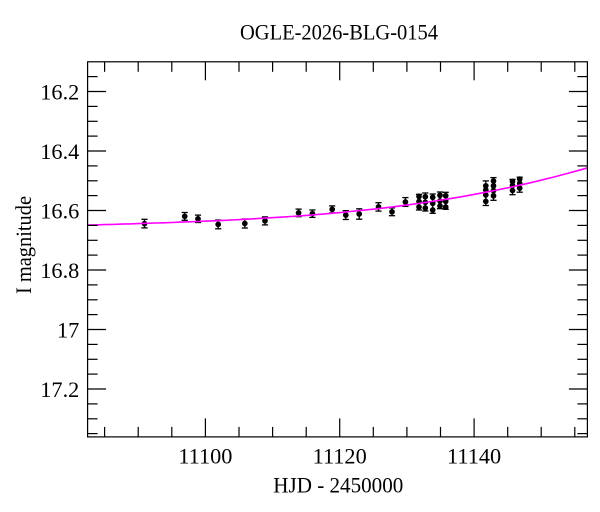  What do you see at coordinates (59, 92) in the screenshot?
I see `svg-text: 16.2` at bounding box center [59, 92].